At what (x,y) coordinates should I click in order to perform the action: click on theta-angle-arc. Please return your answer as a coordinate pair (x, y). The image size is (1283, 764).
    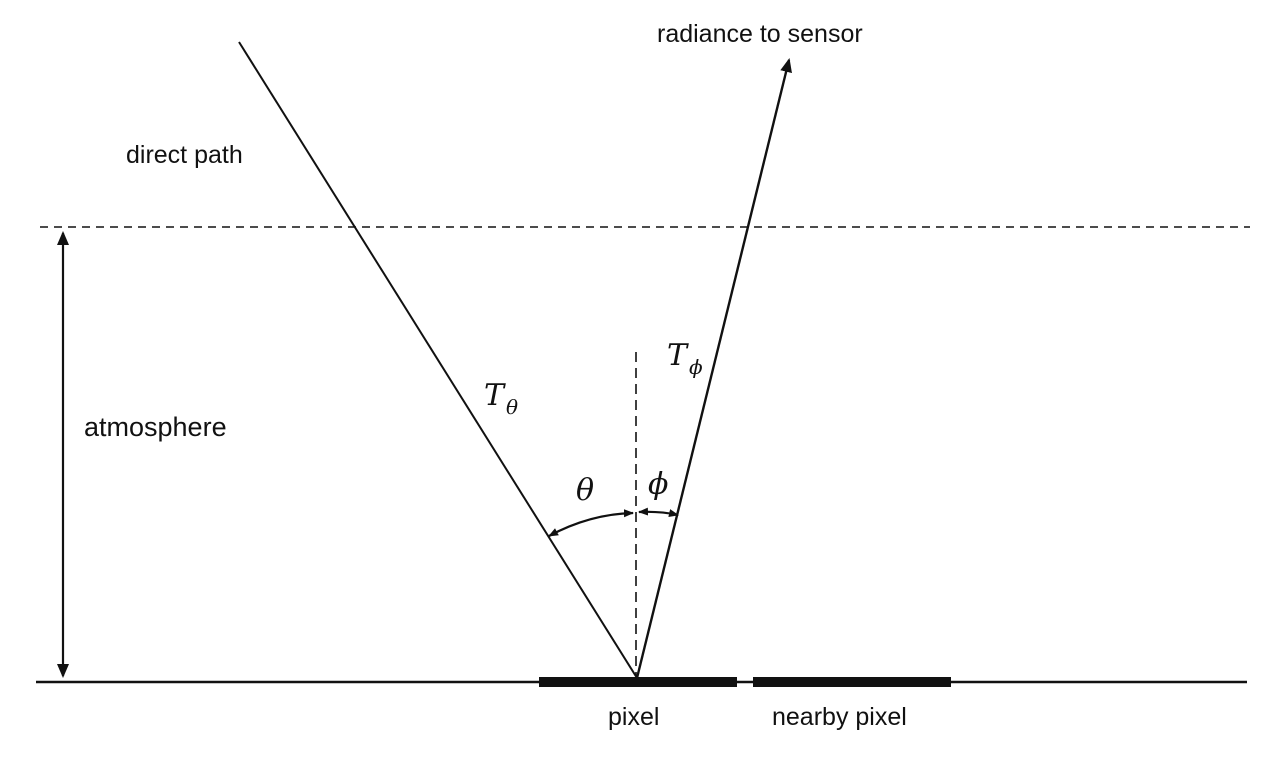
    Looking at the image, I should click on (591, 523).